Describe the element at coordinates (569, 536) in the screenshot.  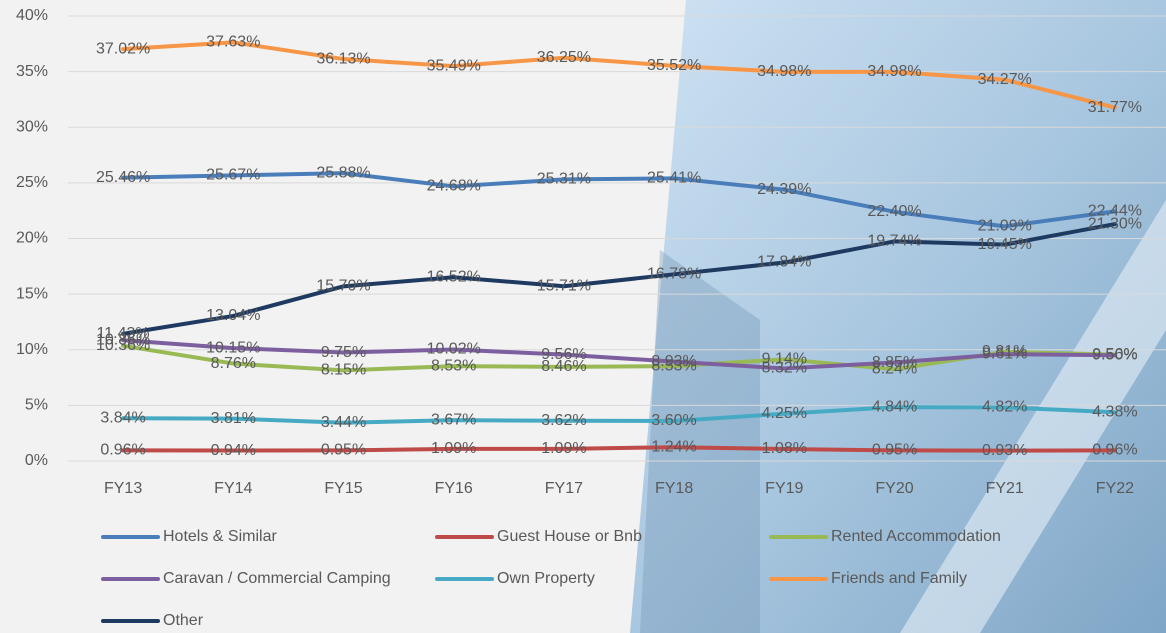
I see `legend-label: Guest House or Bnb` at that location.